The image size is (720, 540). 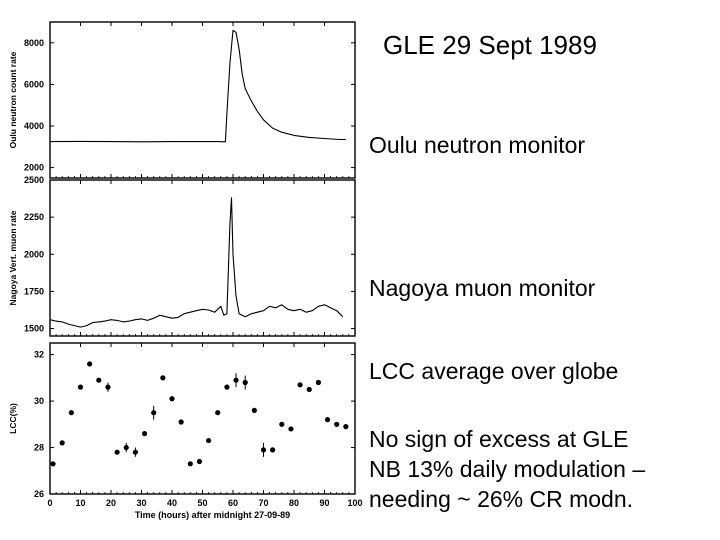 I want to click on y-tick-label: 28, so click(x=39, y=448).